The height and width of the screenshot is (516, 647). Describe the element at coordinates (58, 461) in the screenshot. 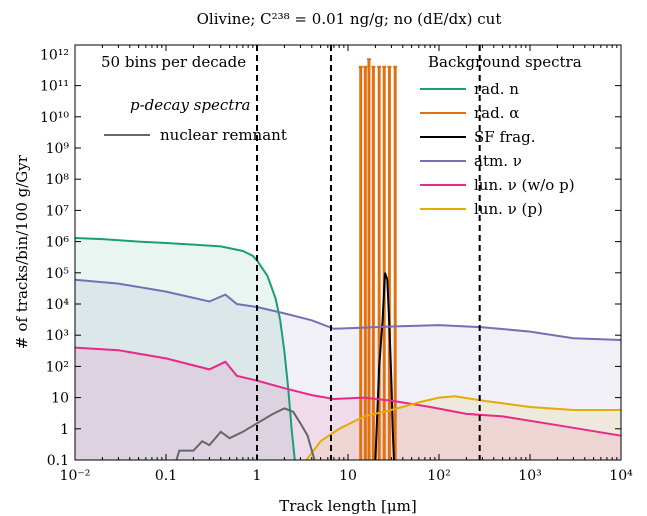

I see `y-tick-label: 0.1` at that location.